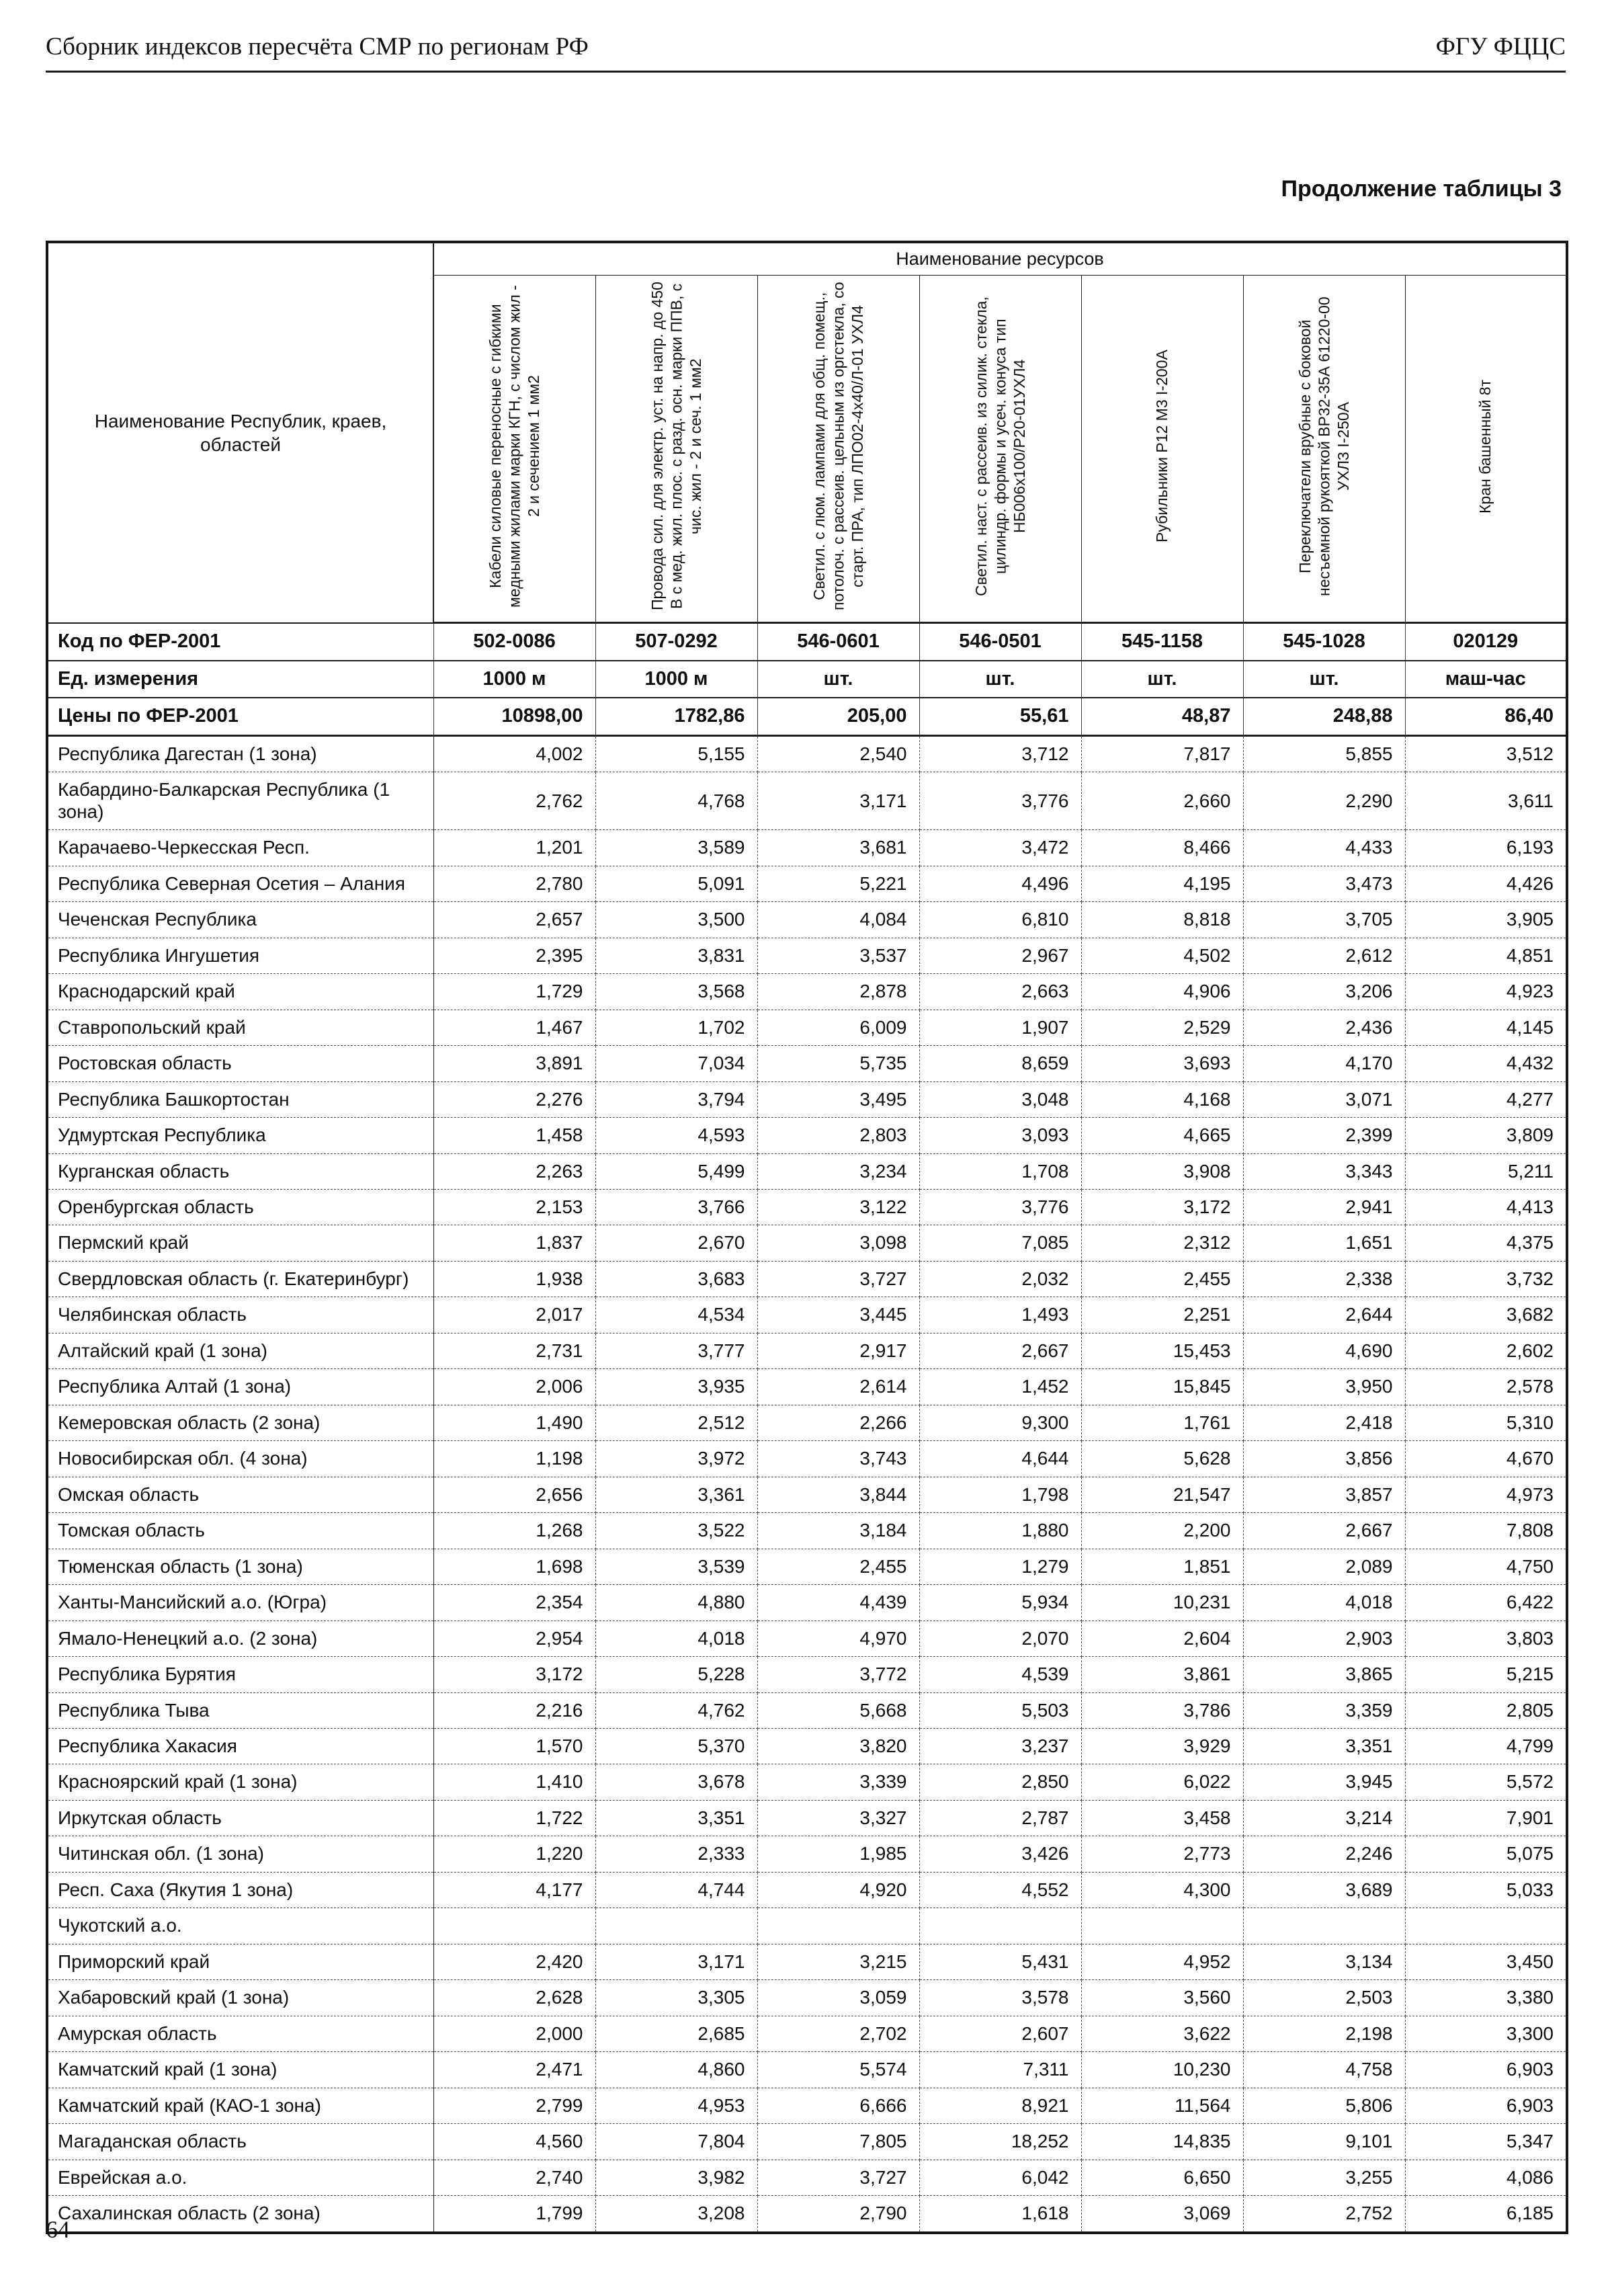 The image size is (1610, 2296). I want to click on value-cell: 2,153, so click(514, 1207).